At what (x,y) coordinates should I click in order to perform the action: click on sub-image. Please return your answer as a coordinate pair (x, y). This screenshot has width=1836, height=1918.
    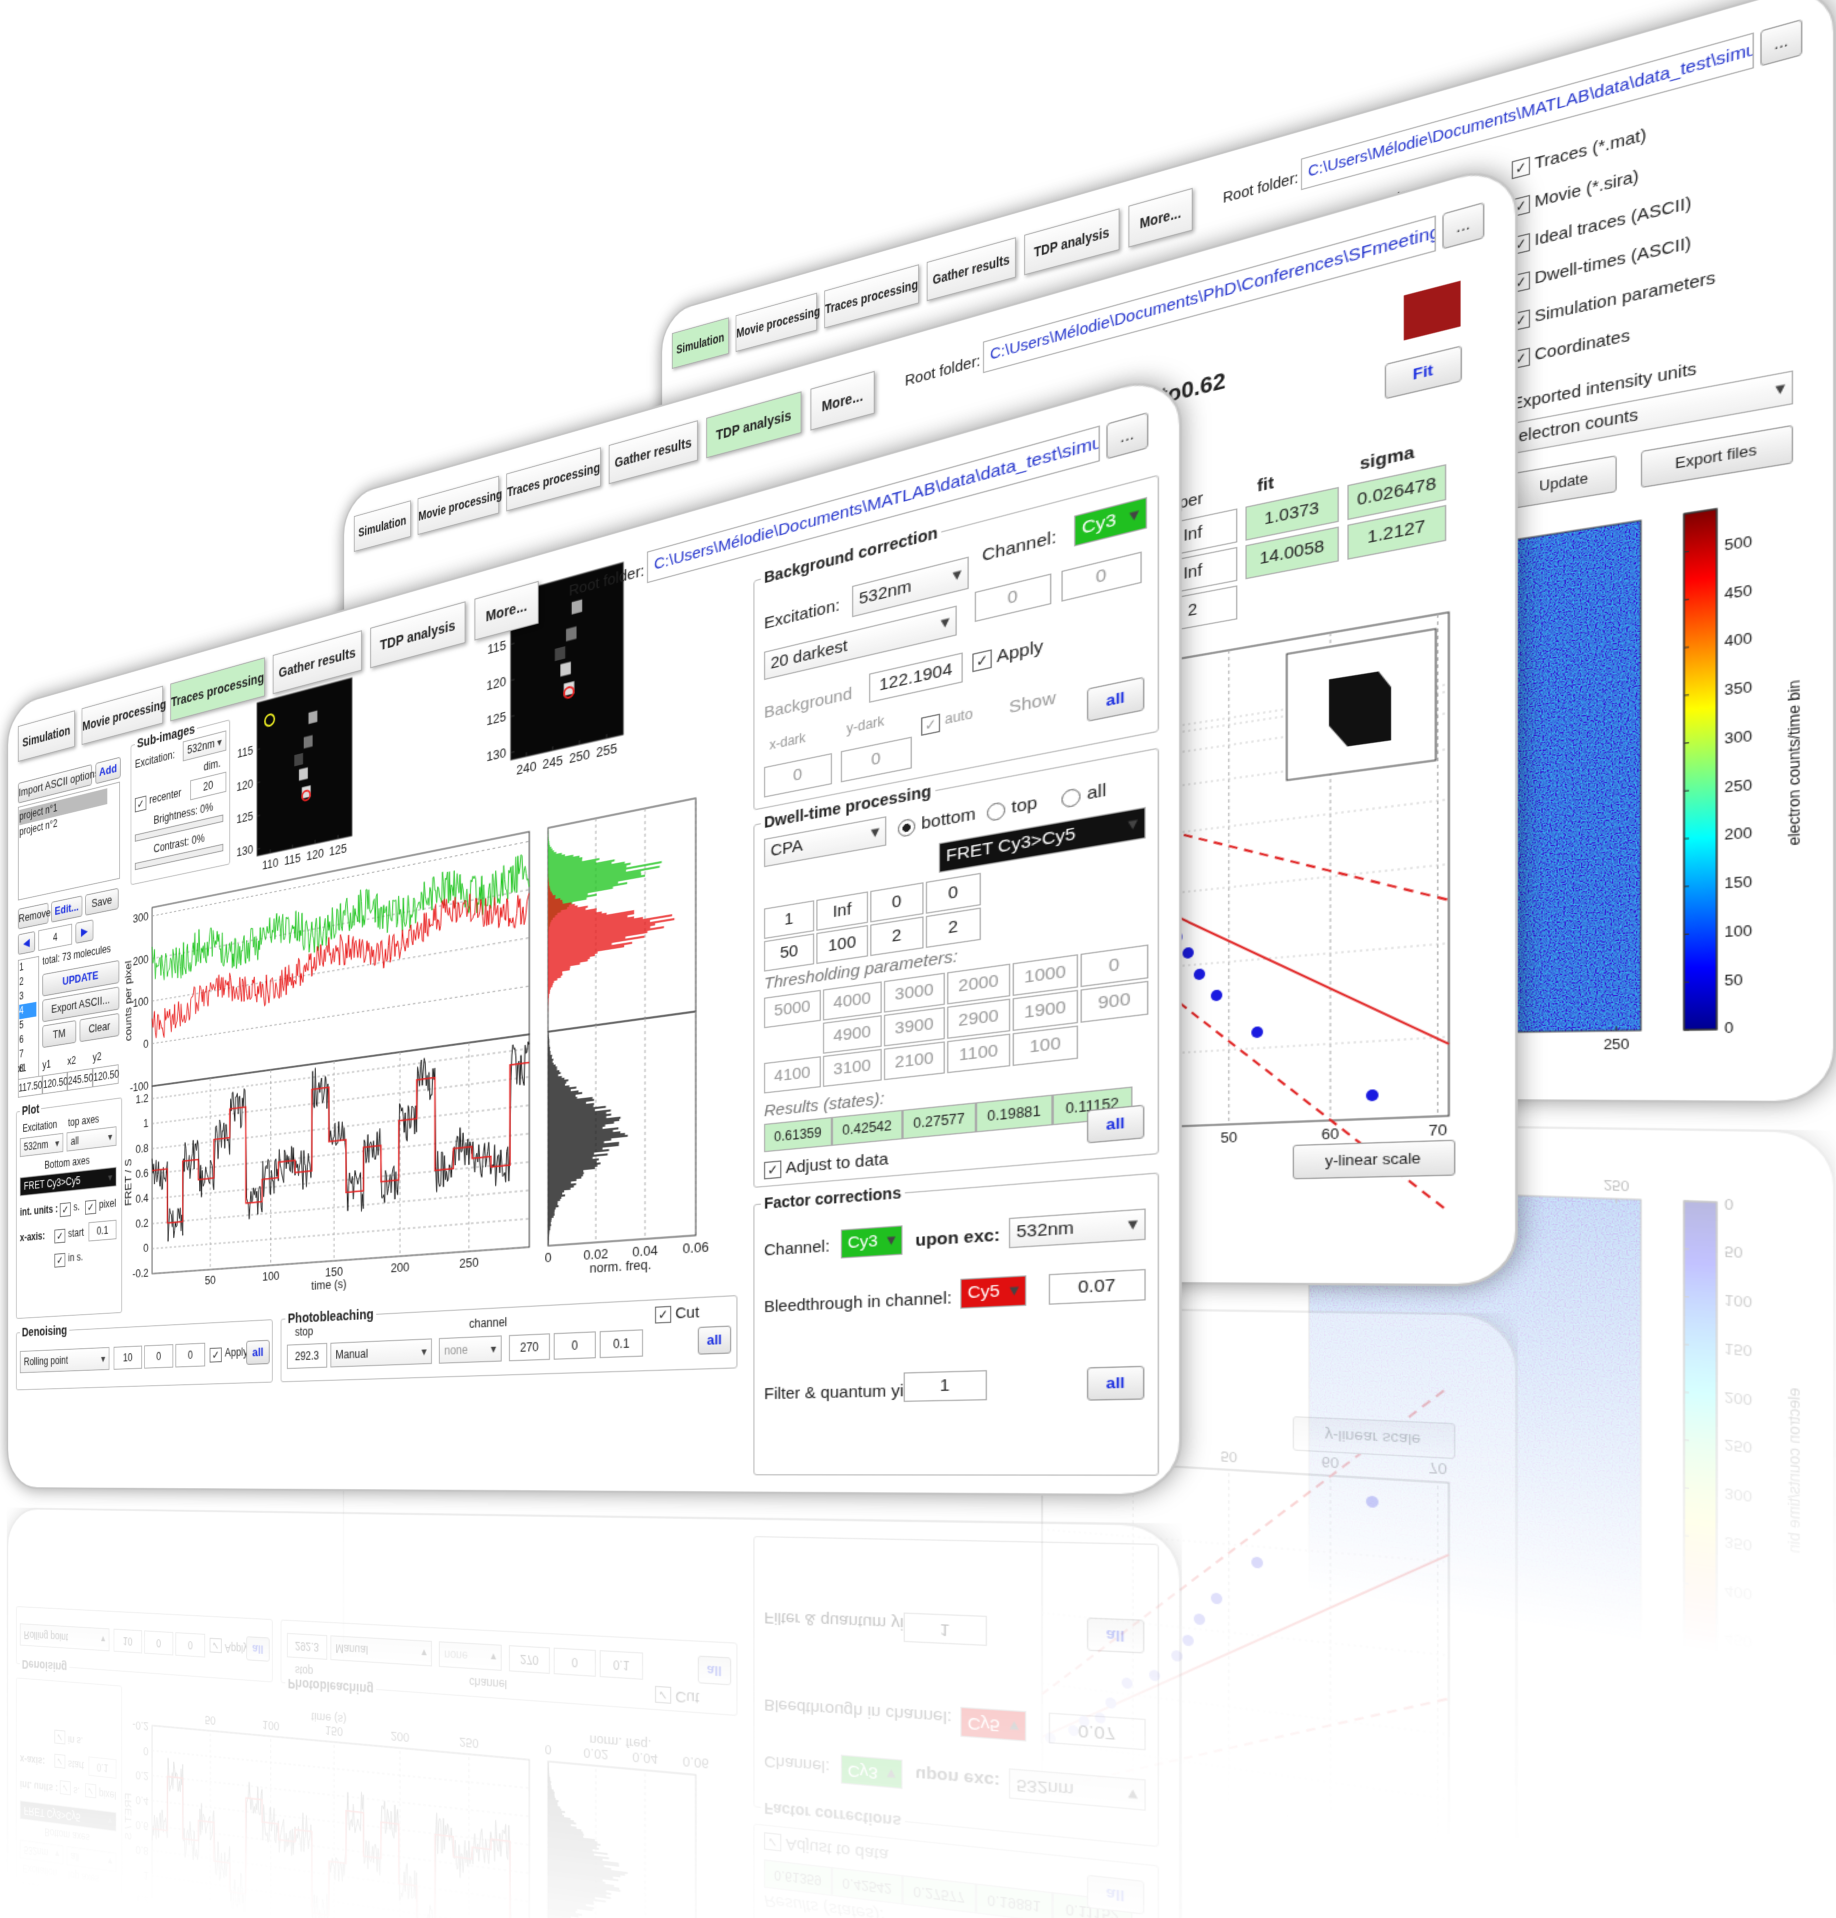
    Looking at the image, I should click on (304, 767).